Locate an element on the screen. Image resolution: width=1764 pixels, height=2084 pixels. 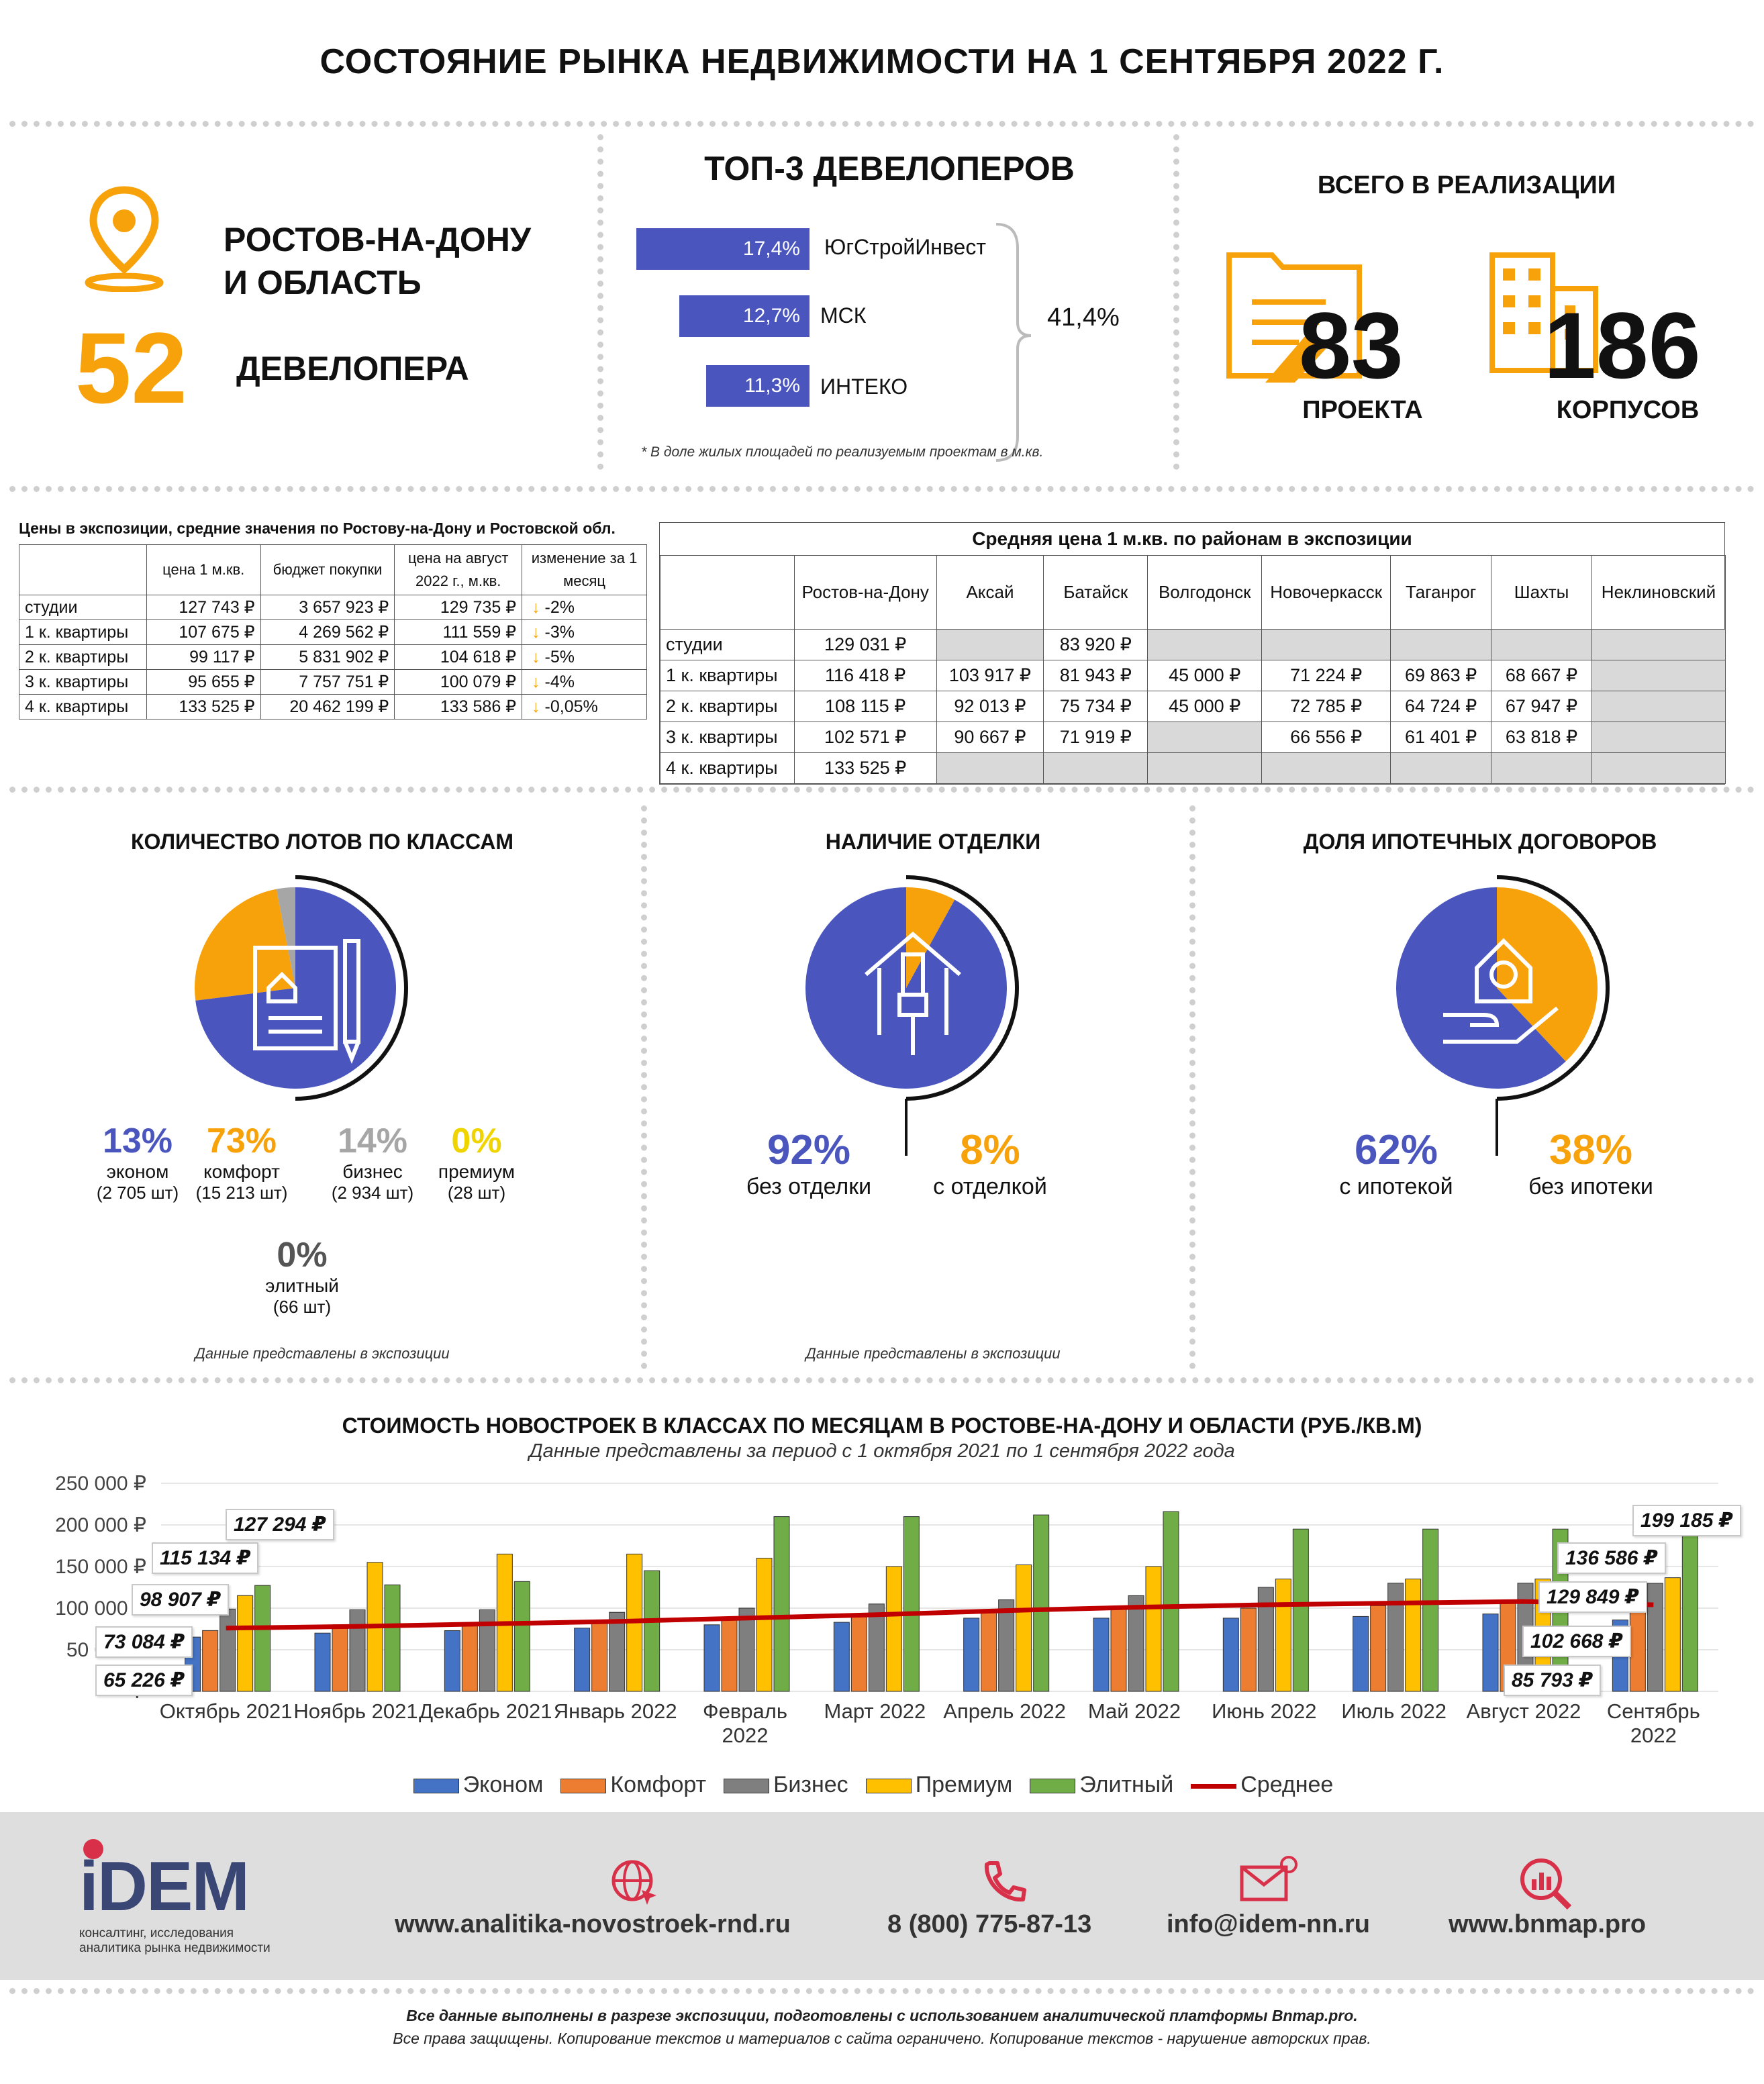
x-tick-label: Апрель 2022 is located at coordinates (1005, 1711).